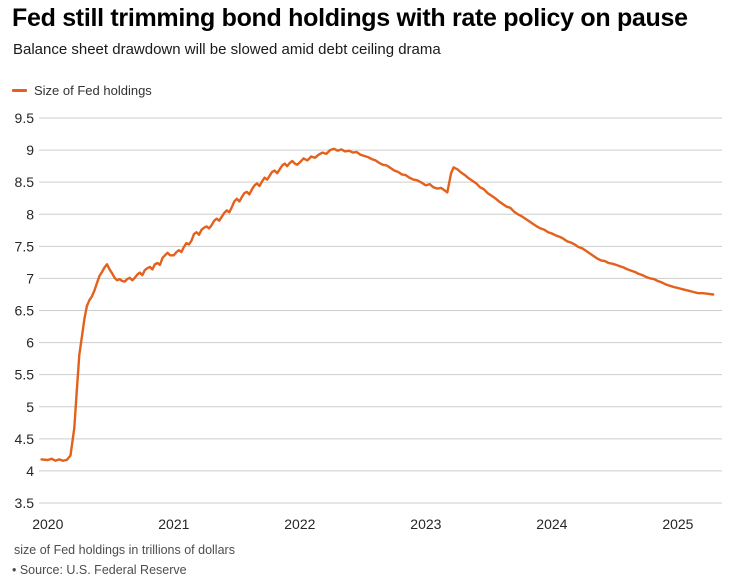 The height and width of the screenshot is (587, 734). Describe the element at coordinates (25, 311) in the screenshot. I see `y-tick-label: 6.5` at that location.